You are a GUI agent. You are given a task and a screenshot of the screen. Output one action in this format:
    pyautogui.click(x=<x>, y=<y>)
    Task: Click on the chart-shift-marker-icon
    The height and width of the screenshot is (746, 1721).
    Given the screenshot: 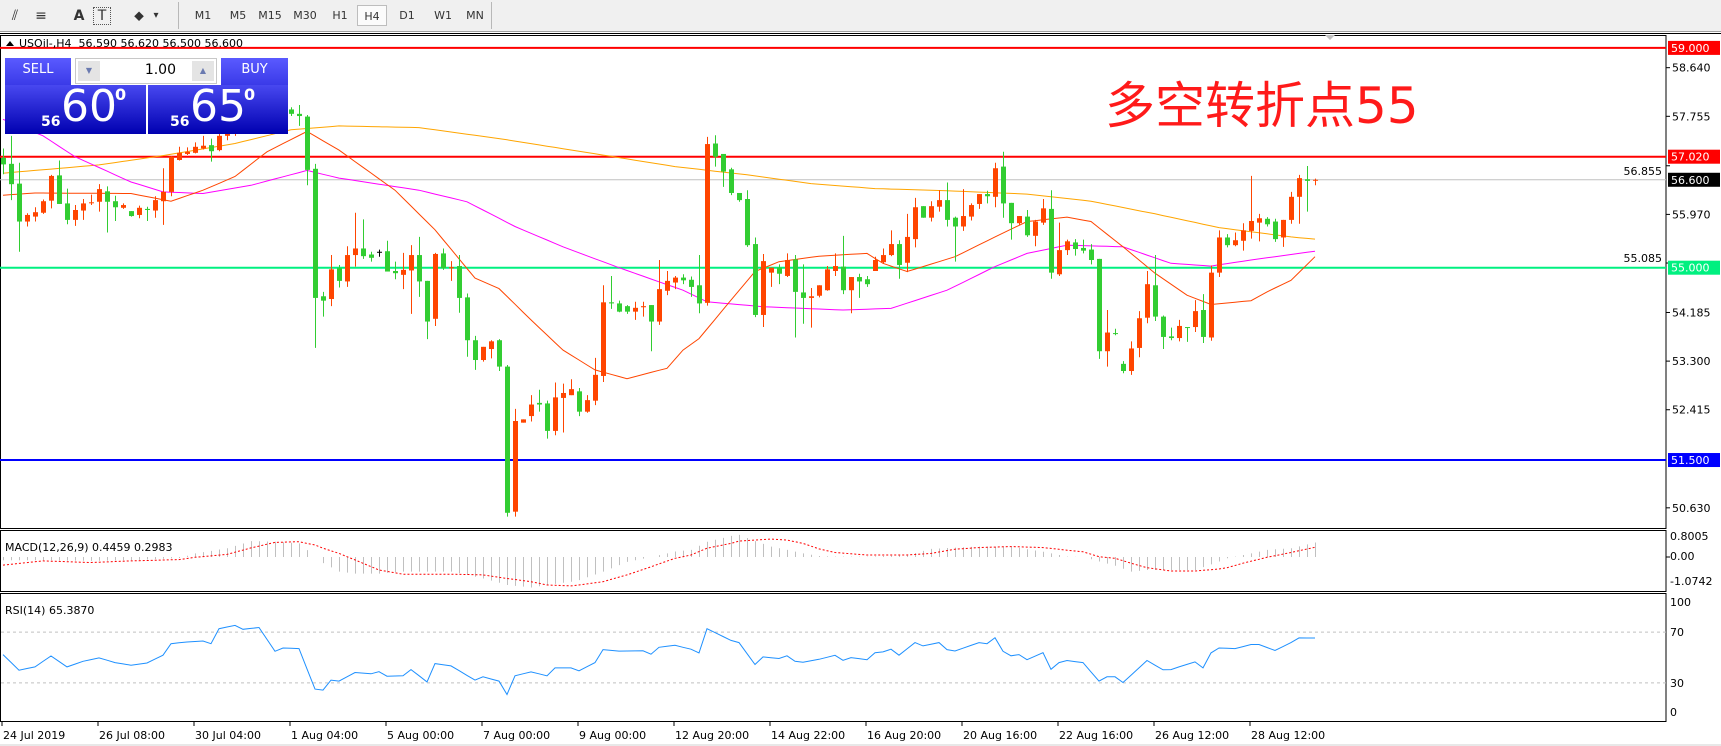 What is the action you would take?
    pyautogui.click(x=1330, y=37)
    